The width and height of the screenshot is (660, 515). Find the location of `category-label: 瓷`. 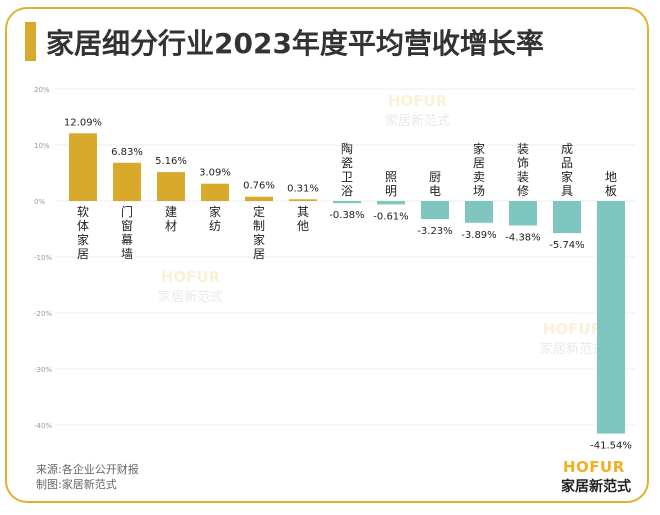

category-label: 瓷 is located at coordinates (347, 163).